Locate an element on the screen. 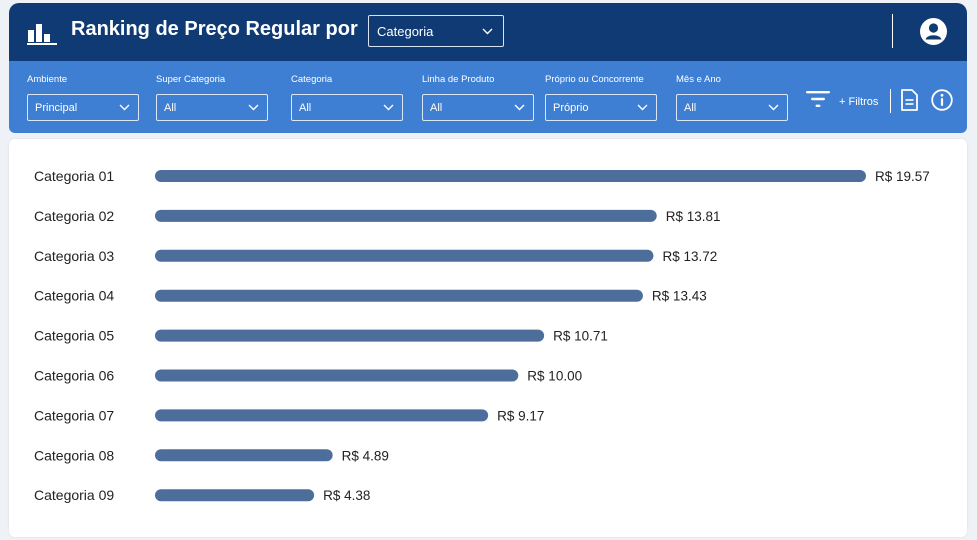 The height and width of the screenshot is (540, 977). info-icon is located at coordinates (942, 100).